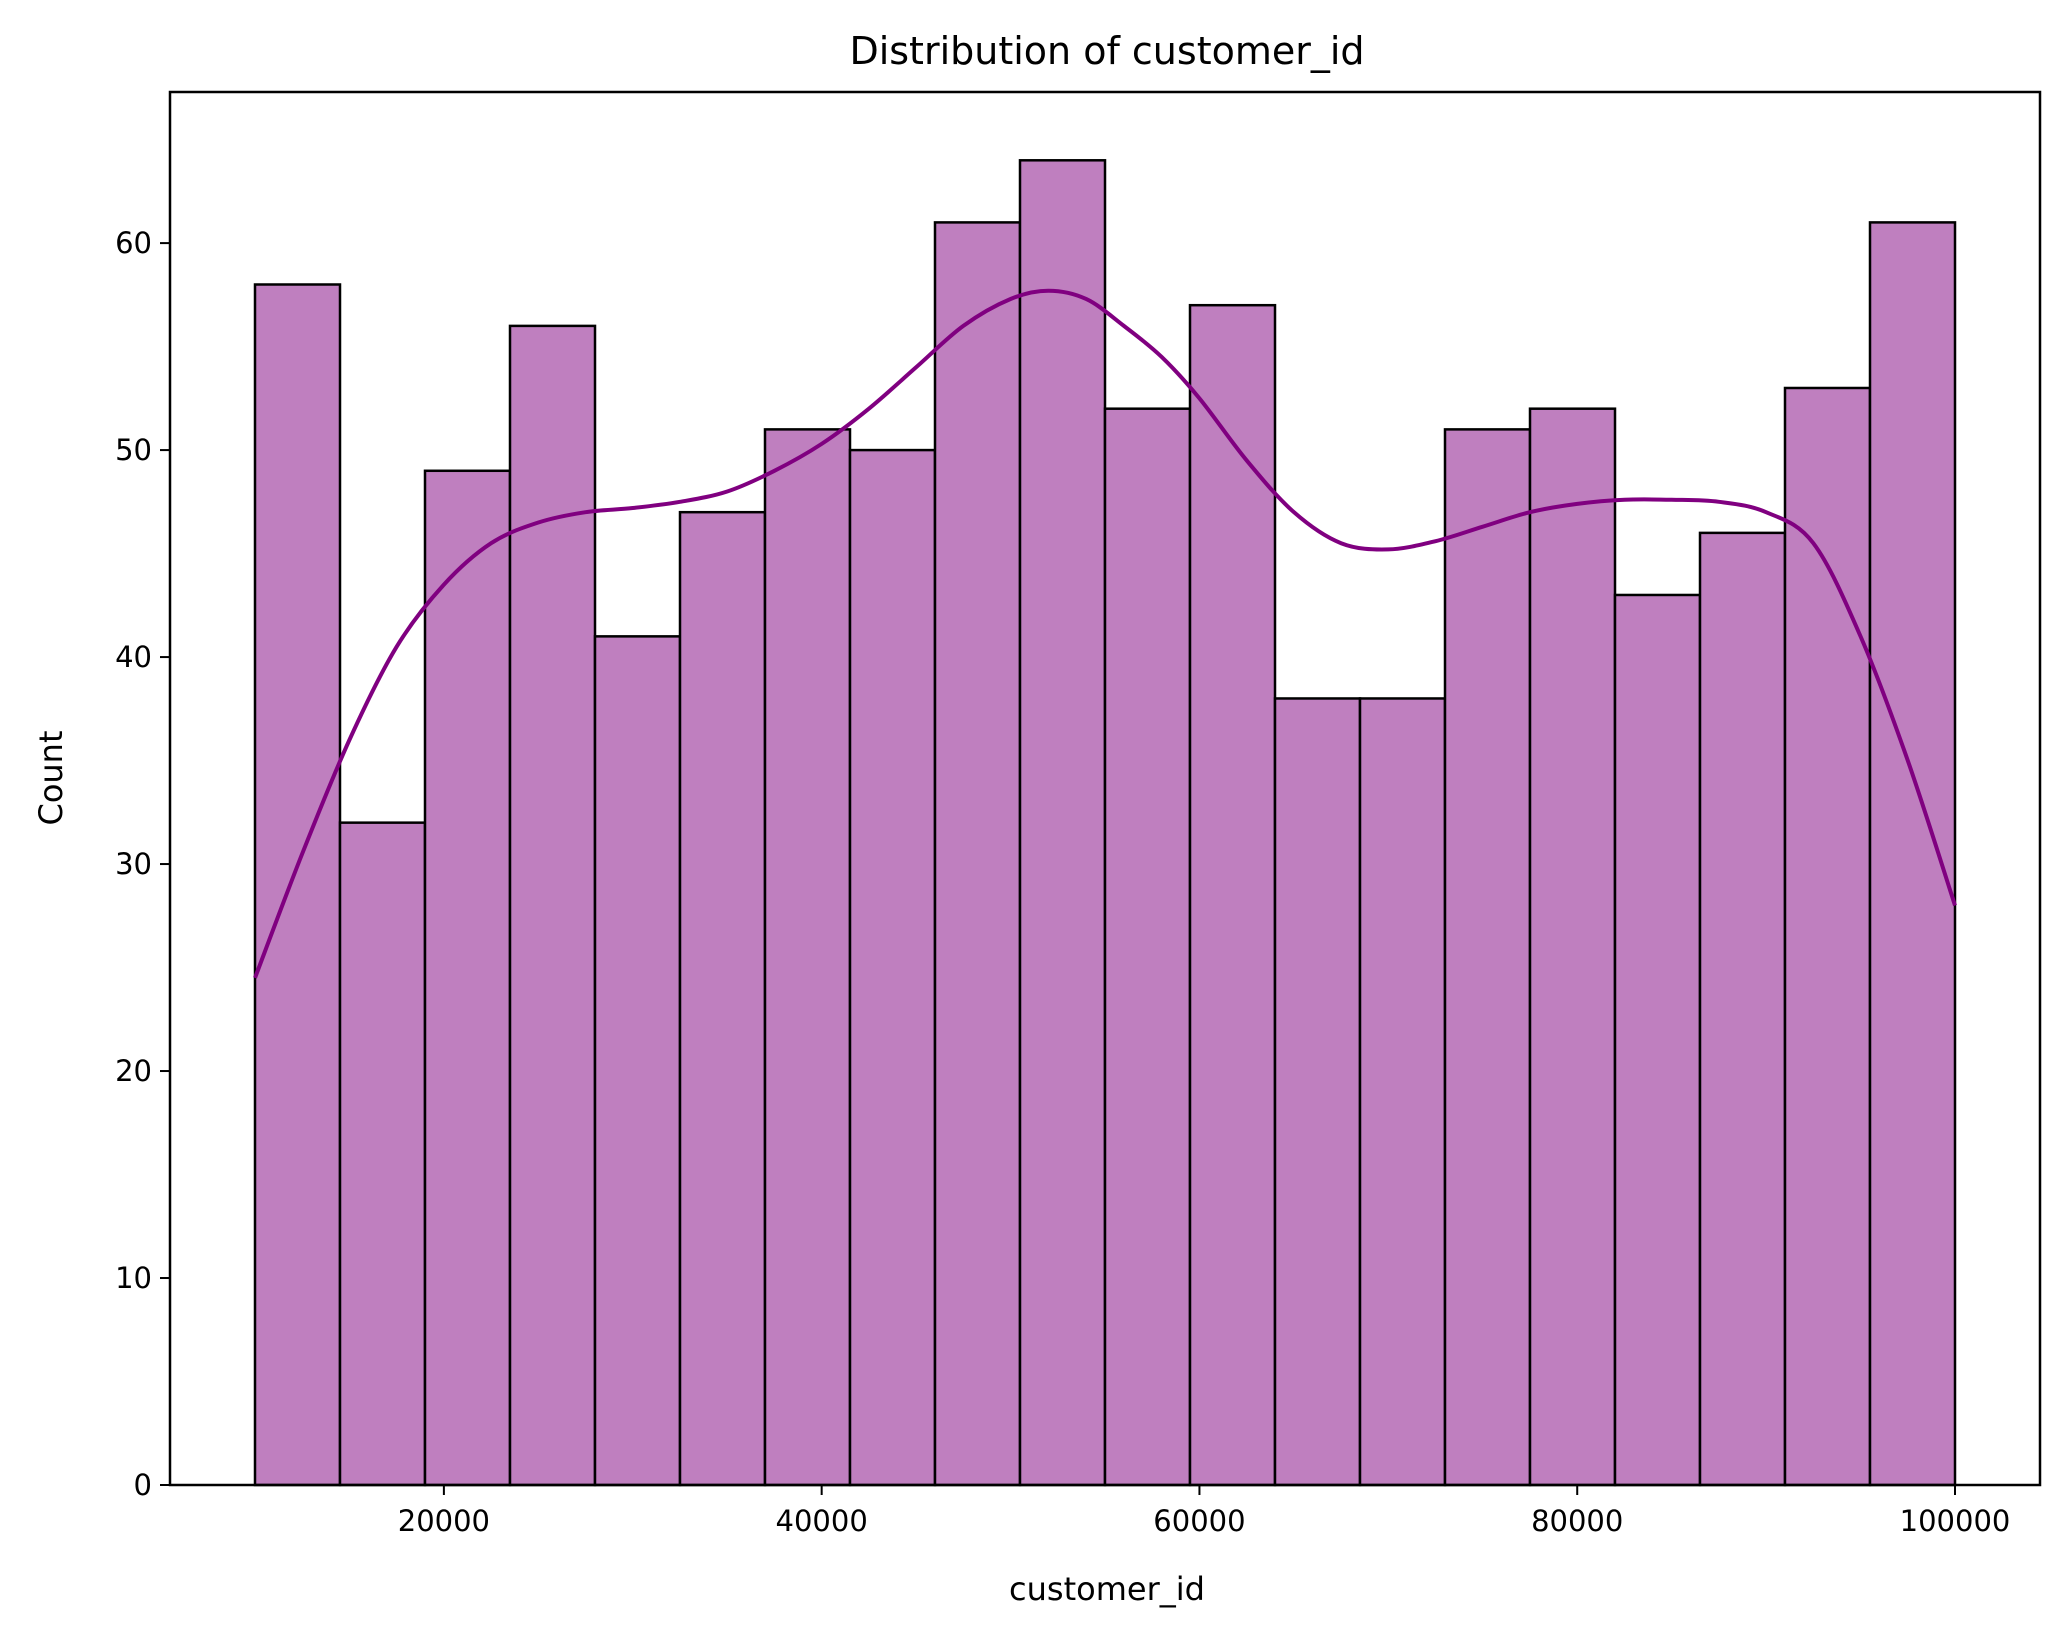 Image resolution: width=2060 pixels, height=1639 pixels. What do you see at coordinates (822, 1521) in the screenshot?
I see `x-tick-label: 40000` at bounding box center [822, 1521].